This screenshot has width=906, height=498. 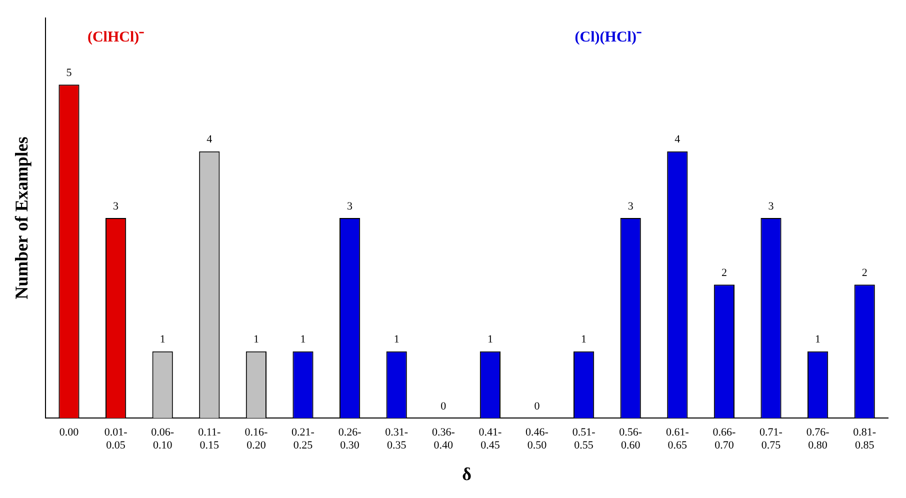 I want to click on x-tick-label: 0.51-0.55, so click(x=584, y=439).